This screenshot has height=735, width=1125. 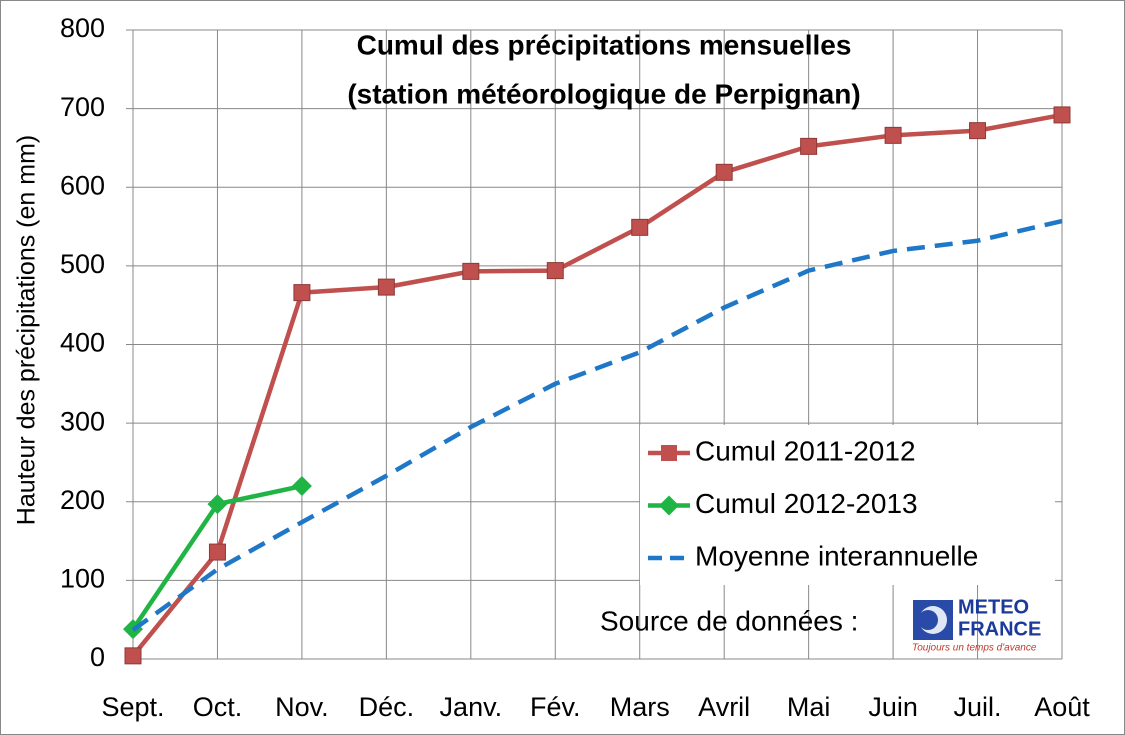 What do you see at coordinates (604, 44) in the screenshot?
I see `chart-title: Cumul des précipitations mensuelles` at bounding box center [604, 44].